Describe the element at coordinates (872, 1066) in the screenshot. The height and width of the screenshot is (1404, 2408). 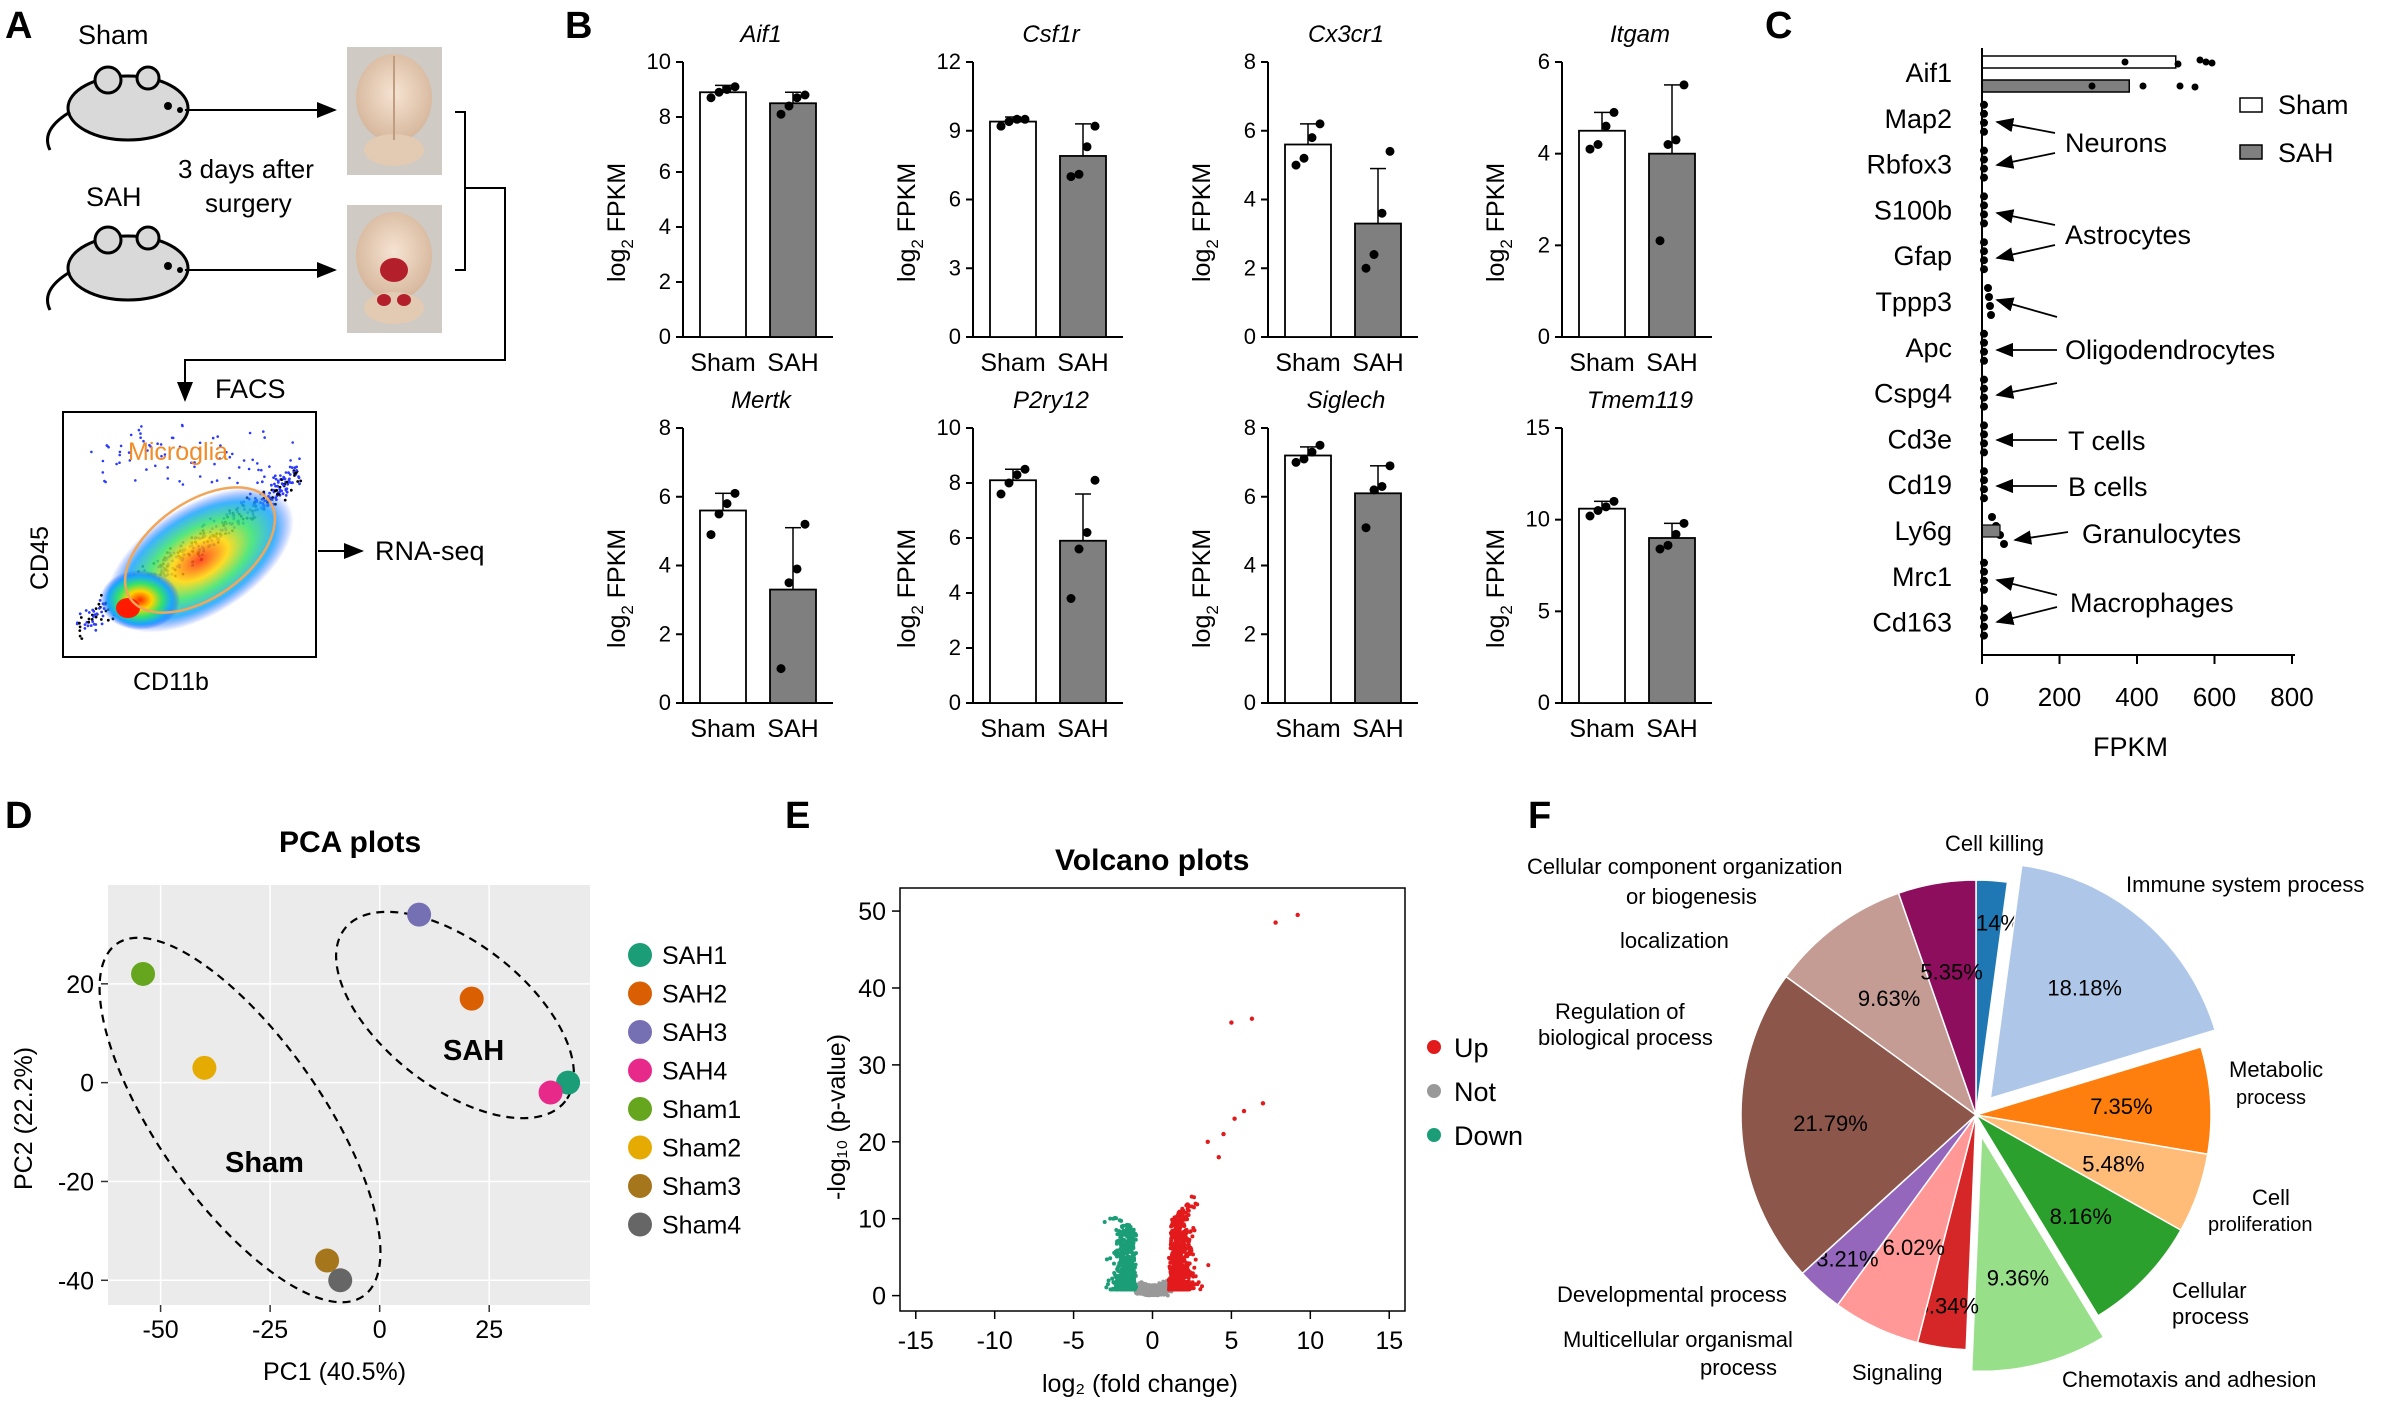
I see `volcano-y-tick-label: 30` at that location.